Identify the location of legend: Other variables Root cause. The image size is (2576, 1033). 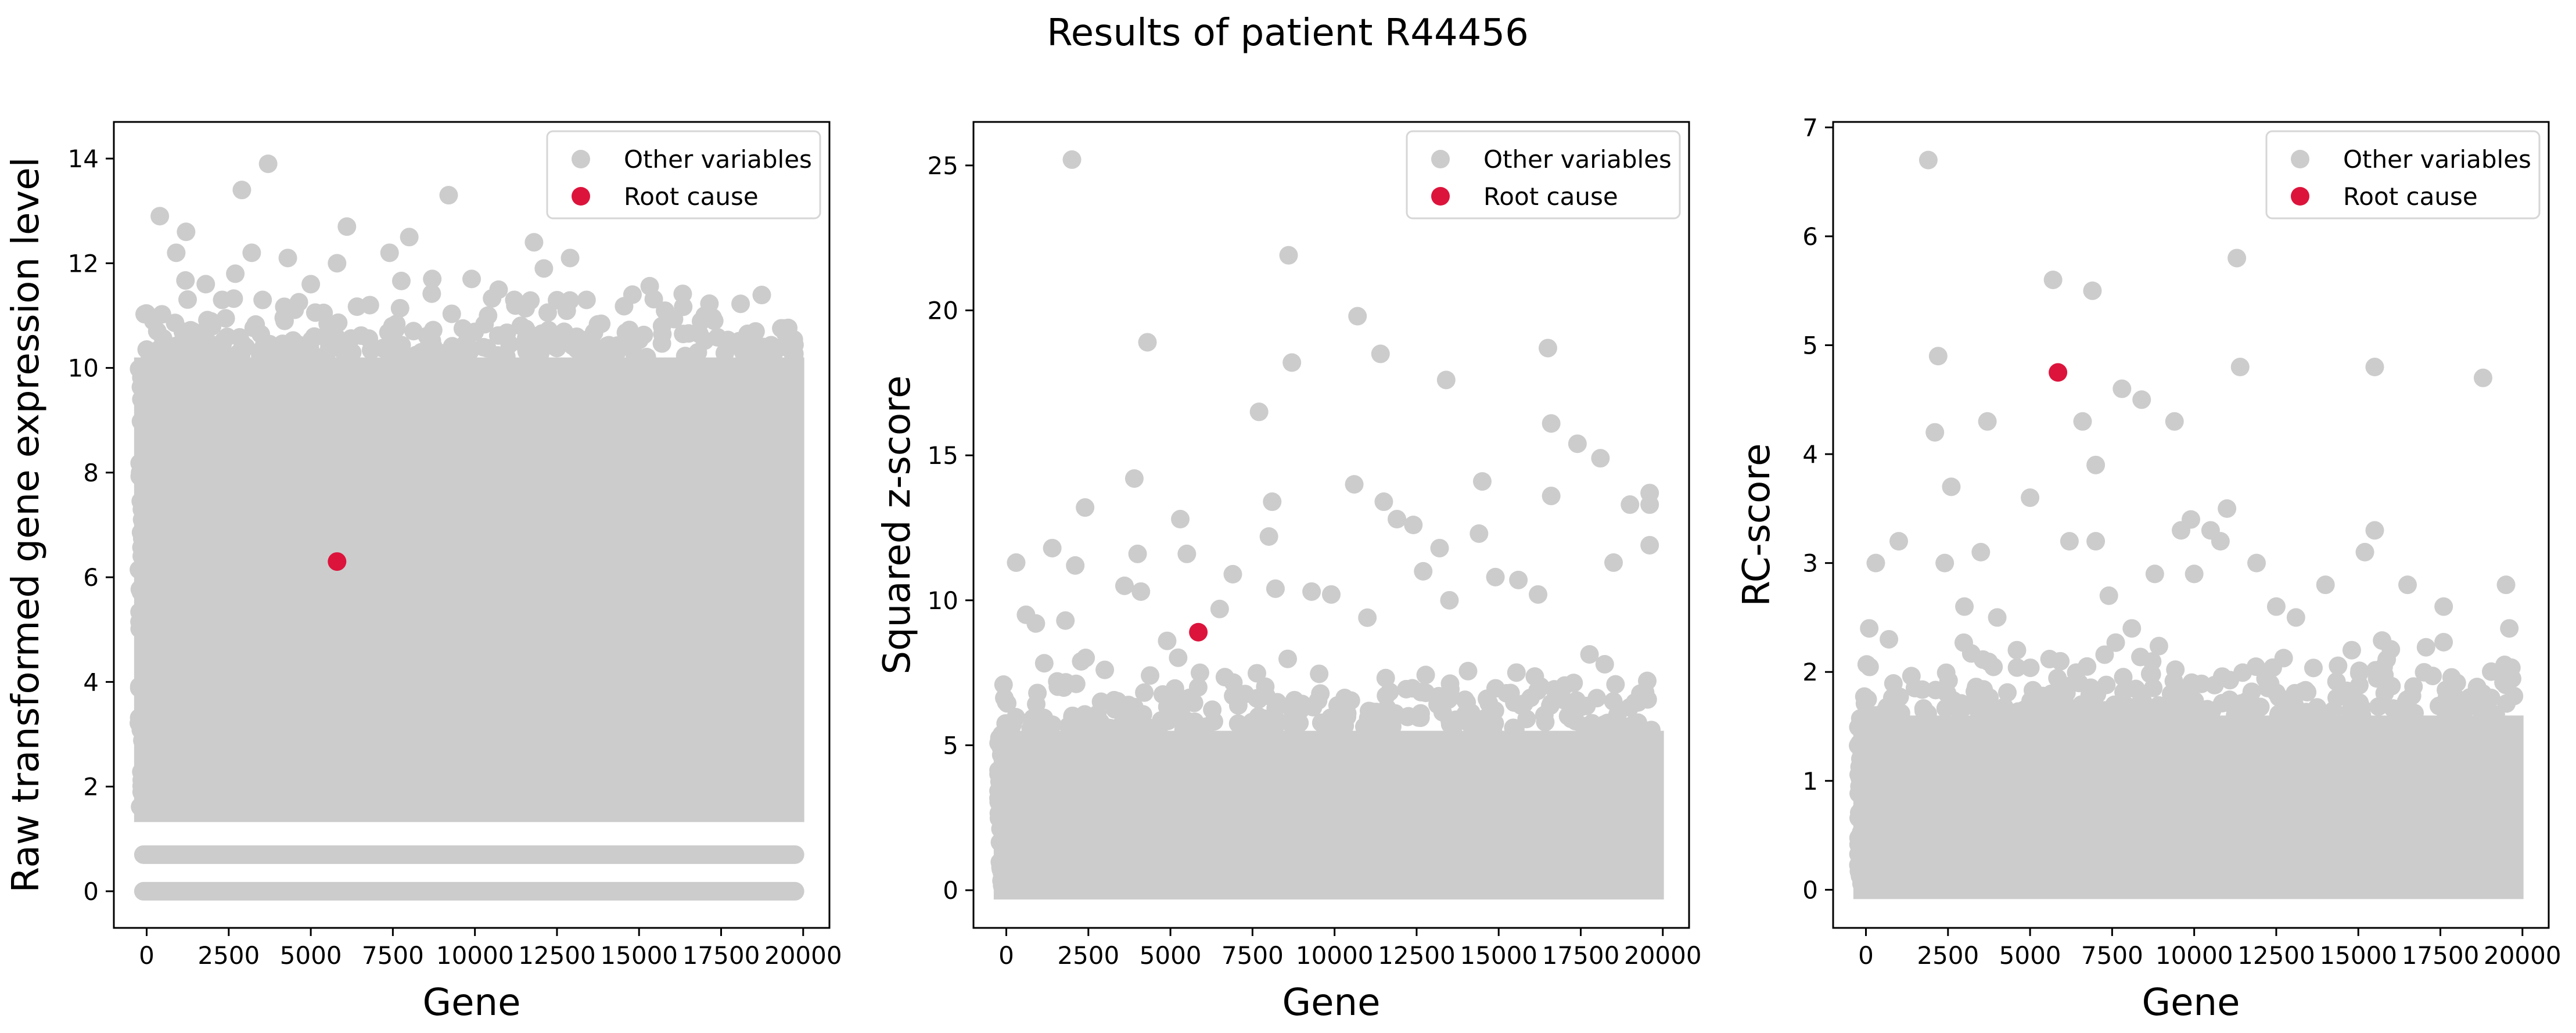
(684, 175).